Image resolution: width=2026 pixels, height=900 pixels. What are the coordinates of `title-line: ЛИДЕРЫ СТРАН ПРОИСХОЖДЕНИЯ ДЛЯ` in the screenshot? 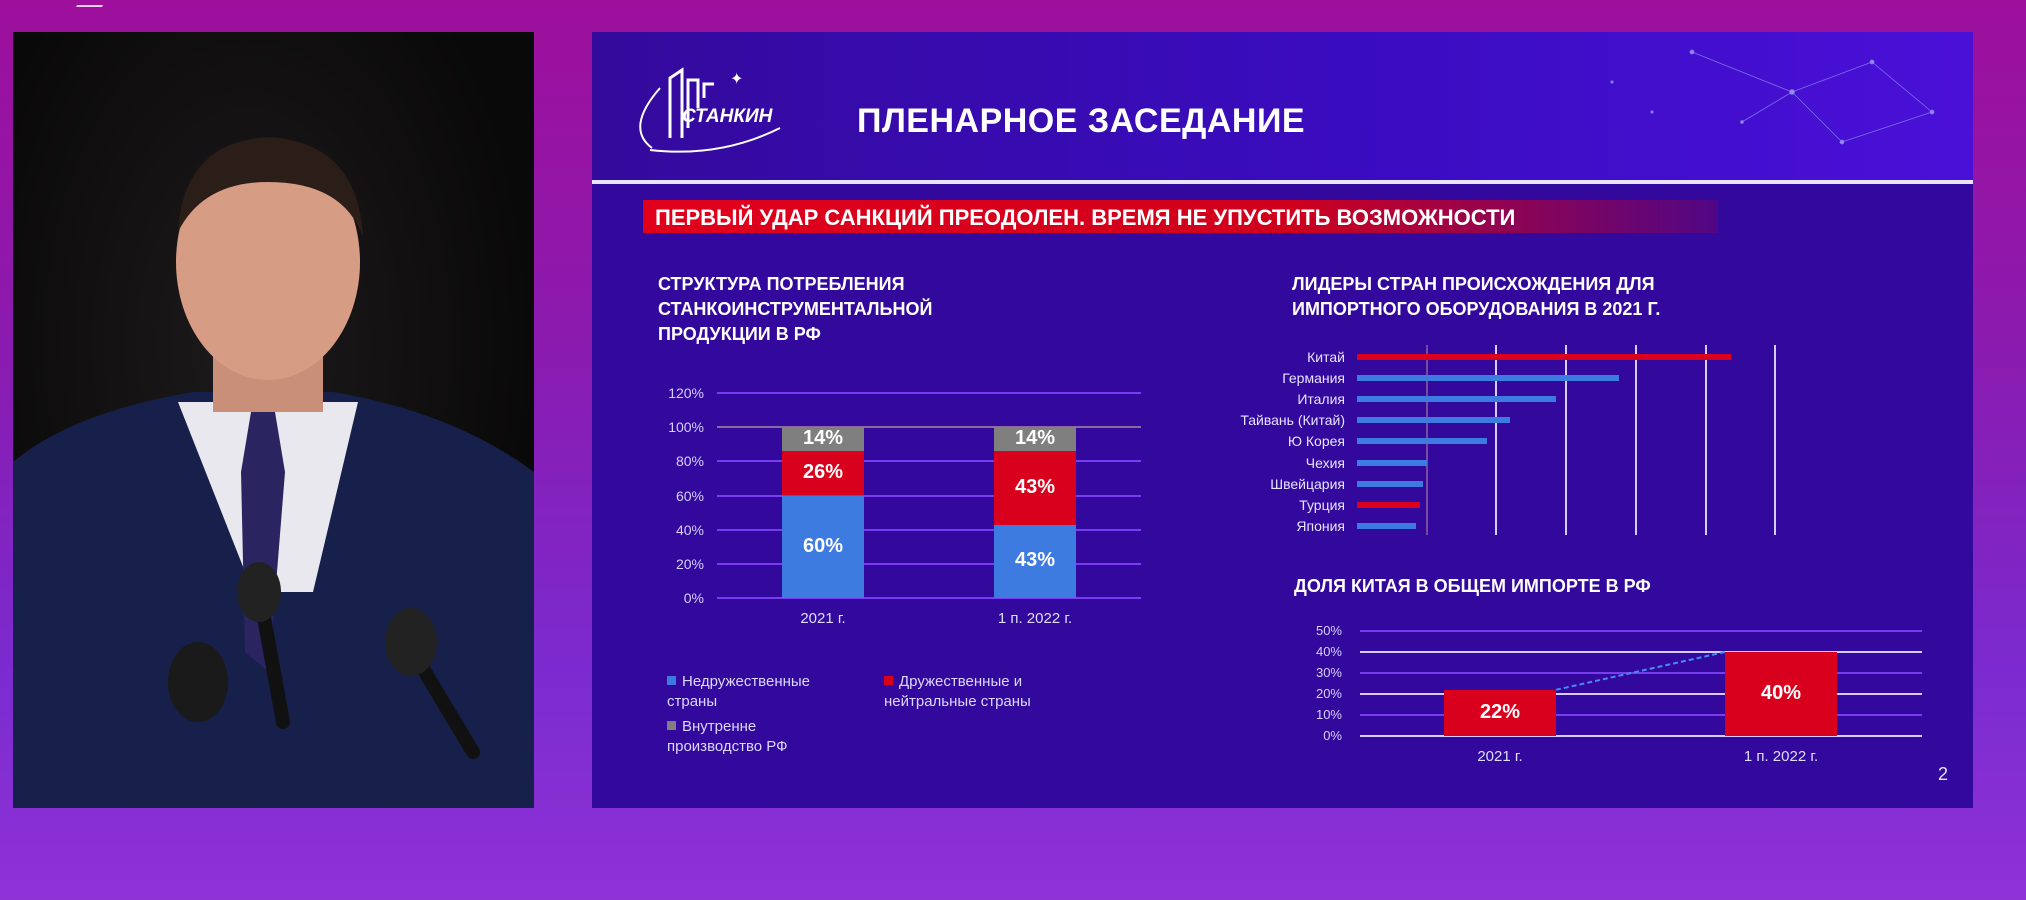 It's located at (1473, 284).